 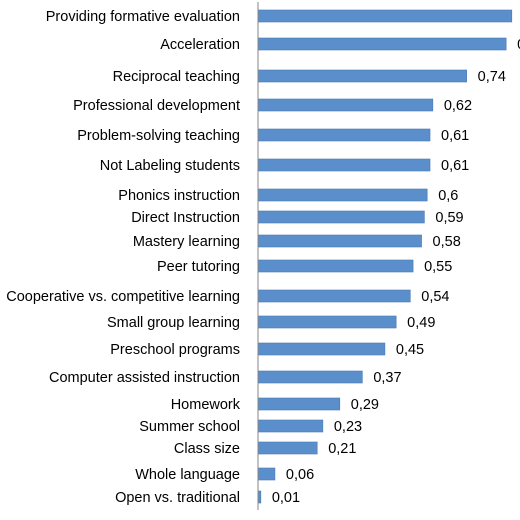 I want to click on category-label: Reciprocal teaching, so click(x=176, y=77).